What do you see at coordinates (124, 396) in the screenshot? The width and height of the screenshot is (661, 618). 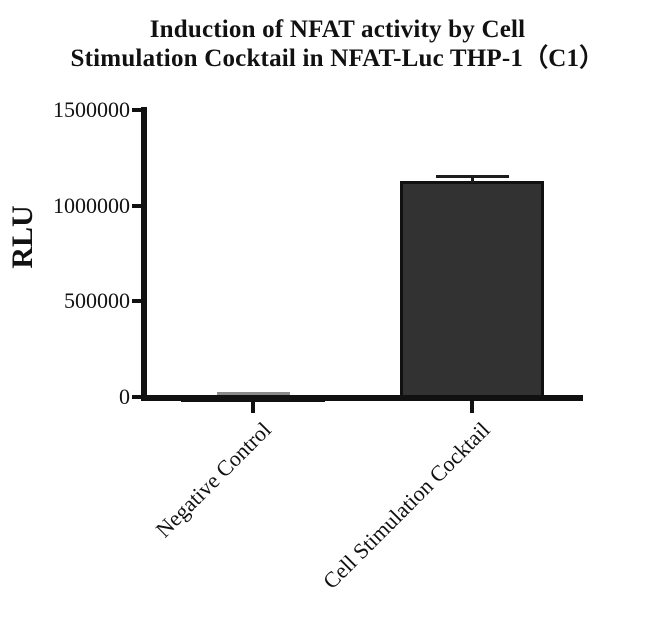 I see `y-tick-label-0: 0` at bounding box center [124, 396].